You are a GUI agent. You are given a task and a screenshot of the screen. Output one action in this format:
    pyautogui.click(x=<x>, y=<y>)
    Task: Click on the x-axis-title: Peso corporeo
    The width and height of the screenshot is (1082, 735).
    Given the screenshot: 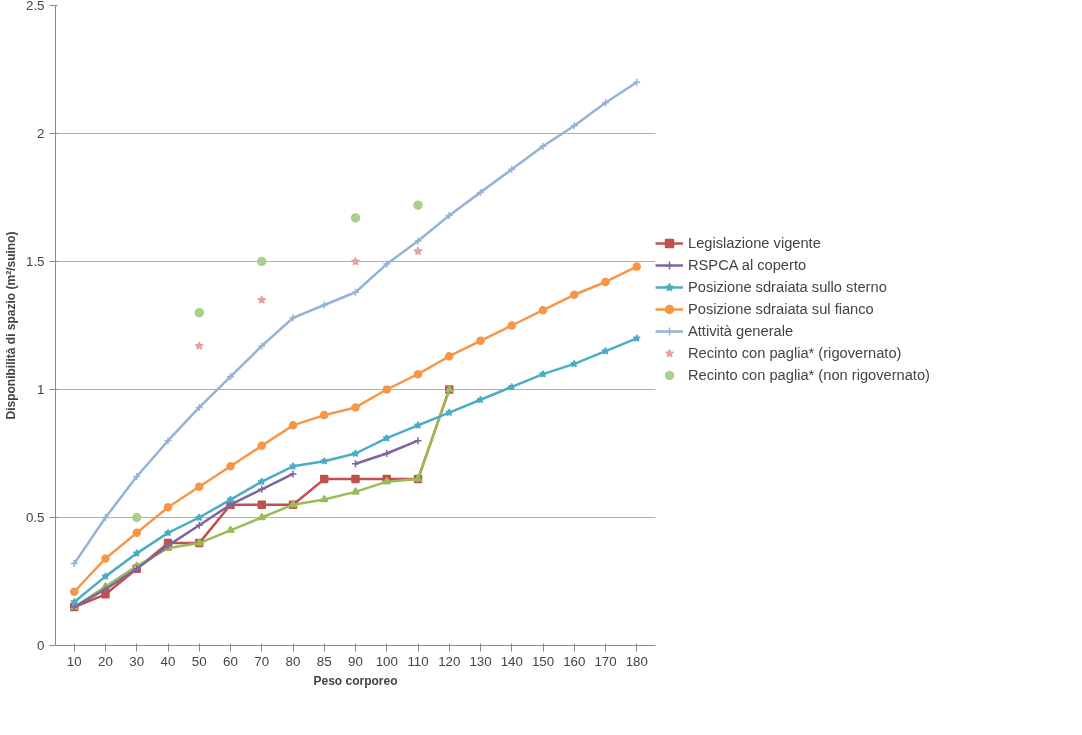 What is the action you would take?
    pyautogui.click(x=355, y=680)
    